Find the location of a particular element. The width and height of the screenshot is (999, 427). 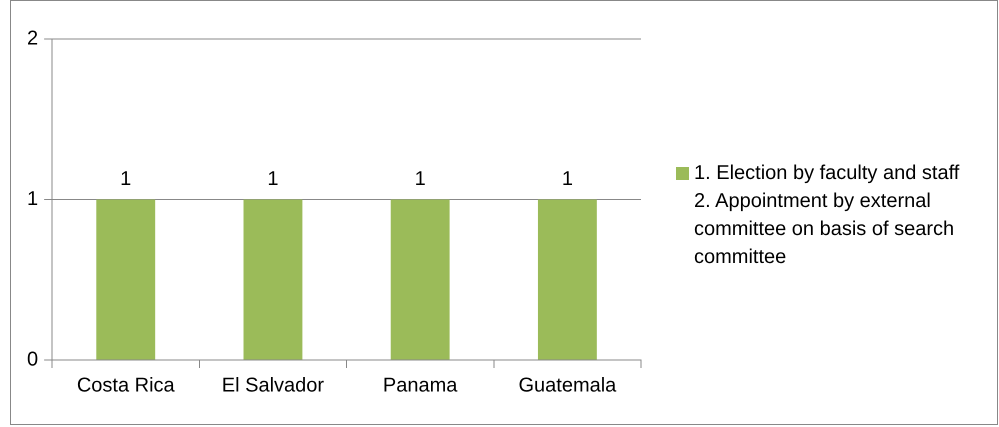

y-tick-label: 0 is located at coordinates (32, 359).